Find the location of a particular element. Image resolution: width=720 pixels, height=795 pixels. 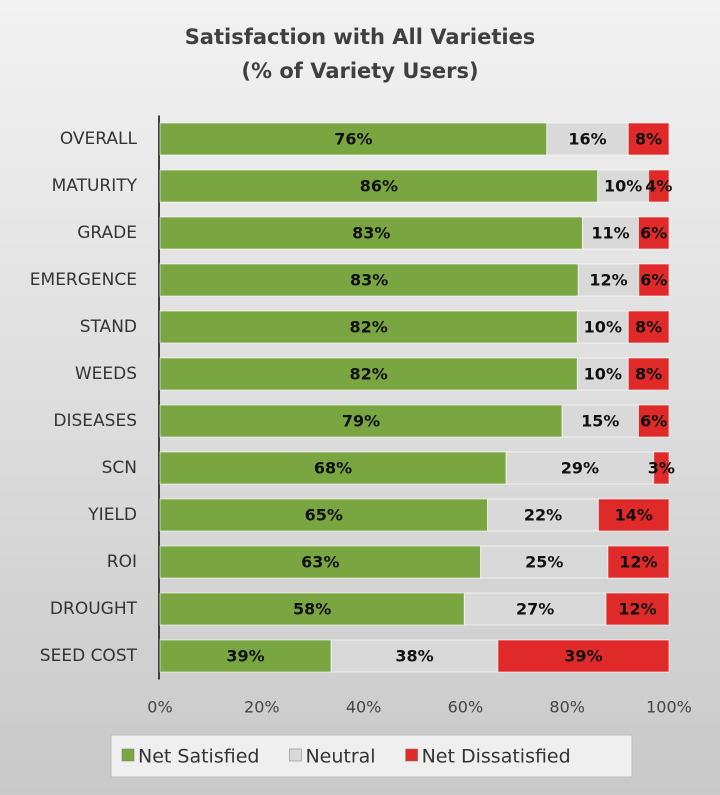

y-tick-label: EMERGENCE is located at coordinates (83, 280).